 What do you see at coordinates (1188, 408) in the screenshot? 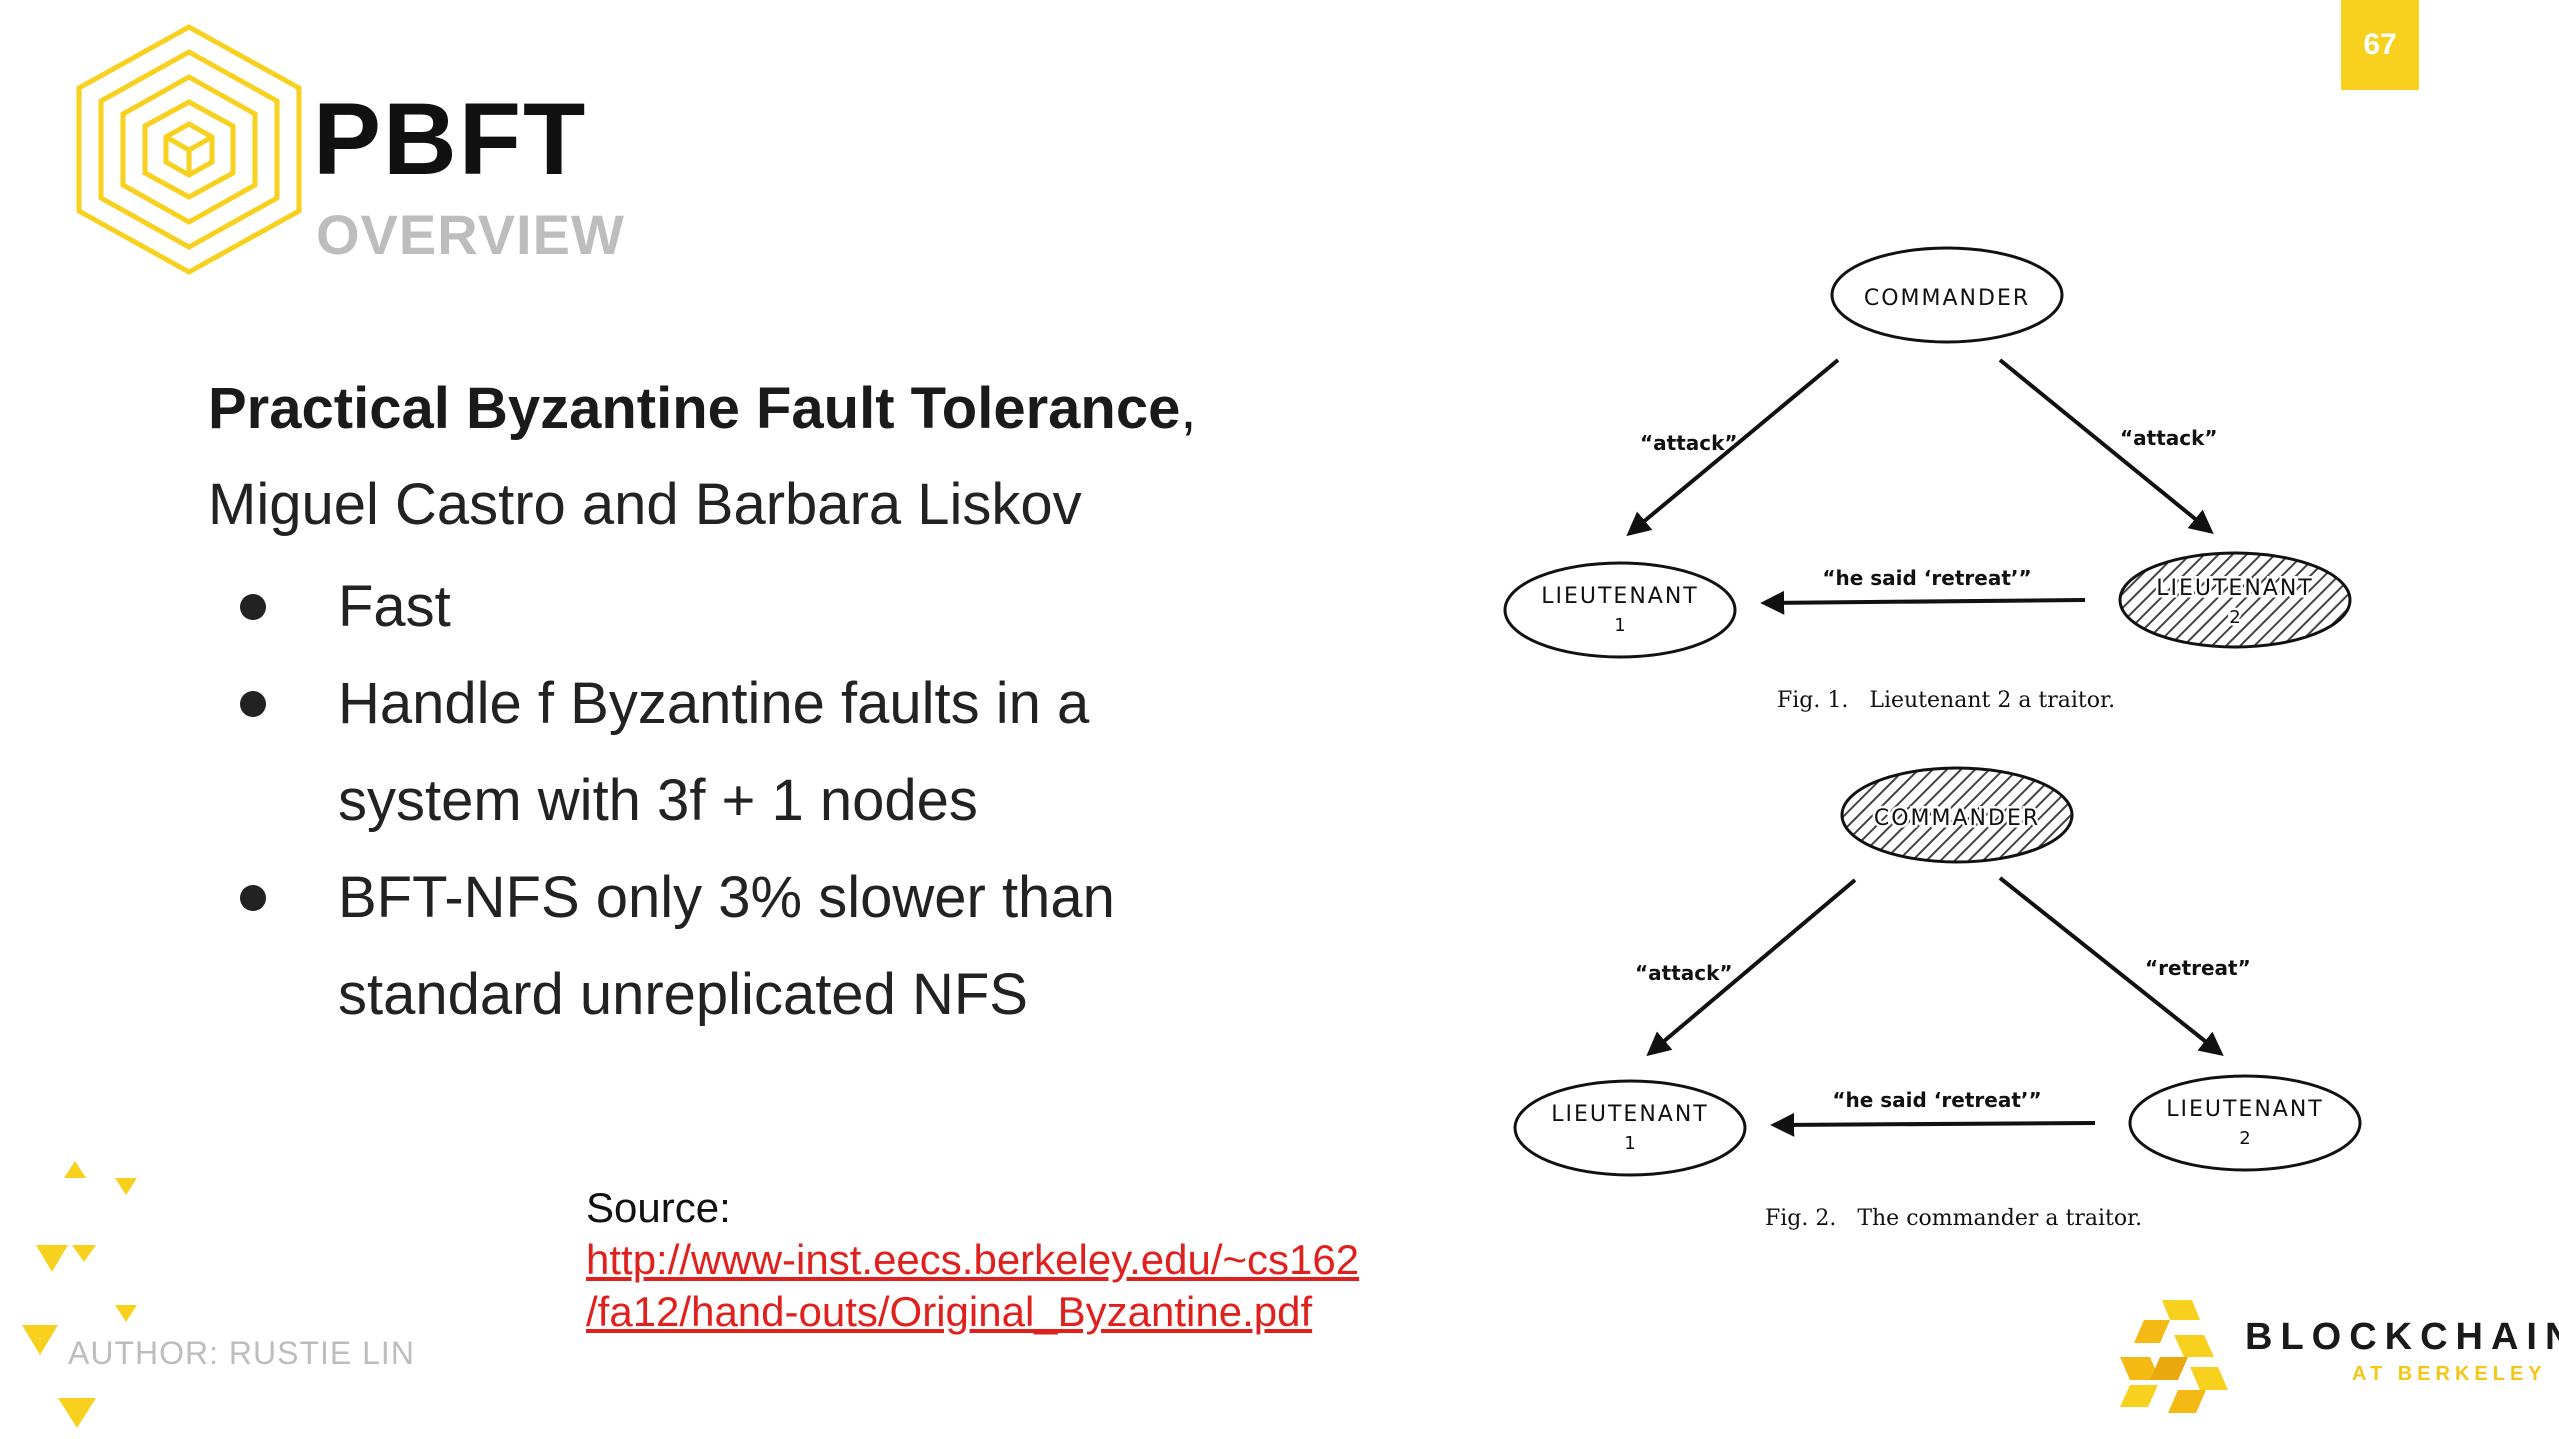
I see `paper-title-comma: ,` at bounding box center [1188, 408].